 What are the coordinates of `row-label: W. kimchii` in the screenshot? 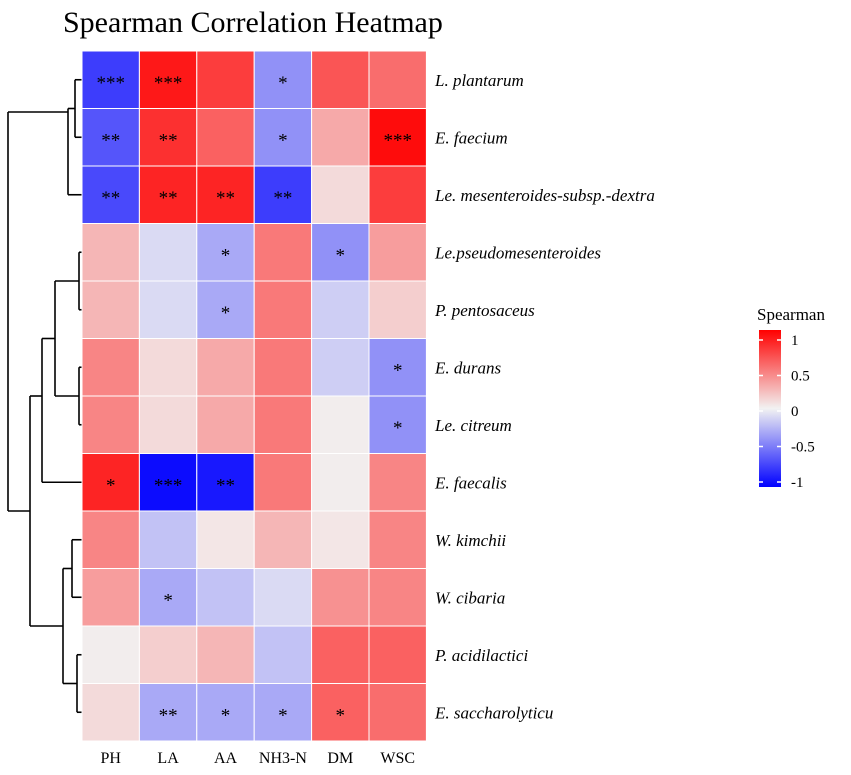 It's located at (470, 540).